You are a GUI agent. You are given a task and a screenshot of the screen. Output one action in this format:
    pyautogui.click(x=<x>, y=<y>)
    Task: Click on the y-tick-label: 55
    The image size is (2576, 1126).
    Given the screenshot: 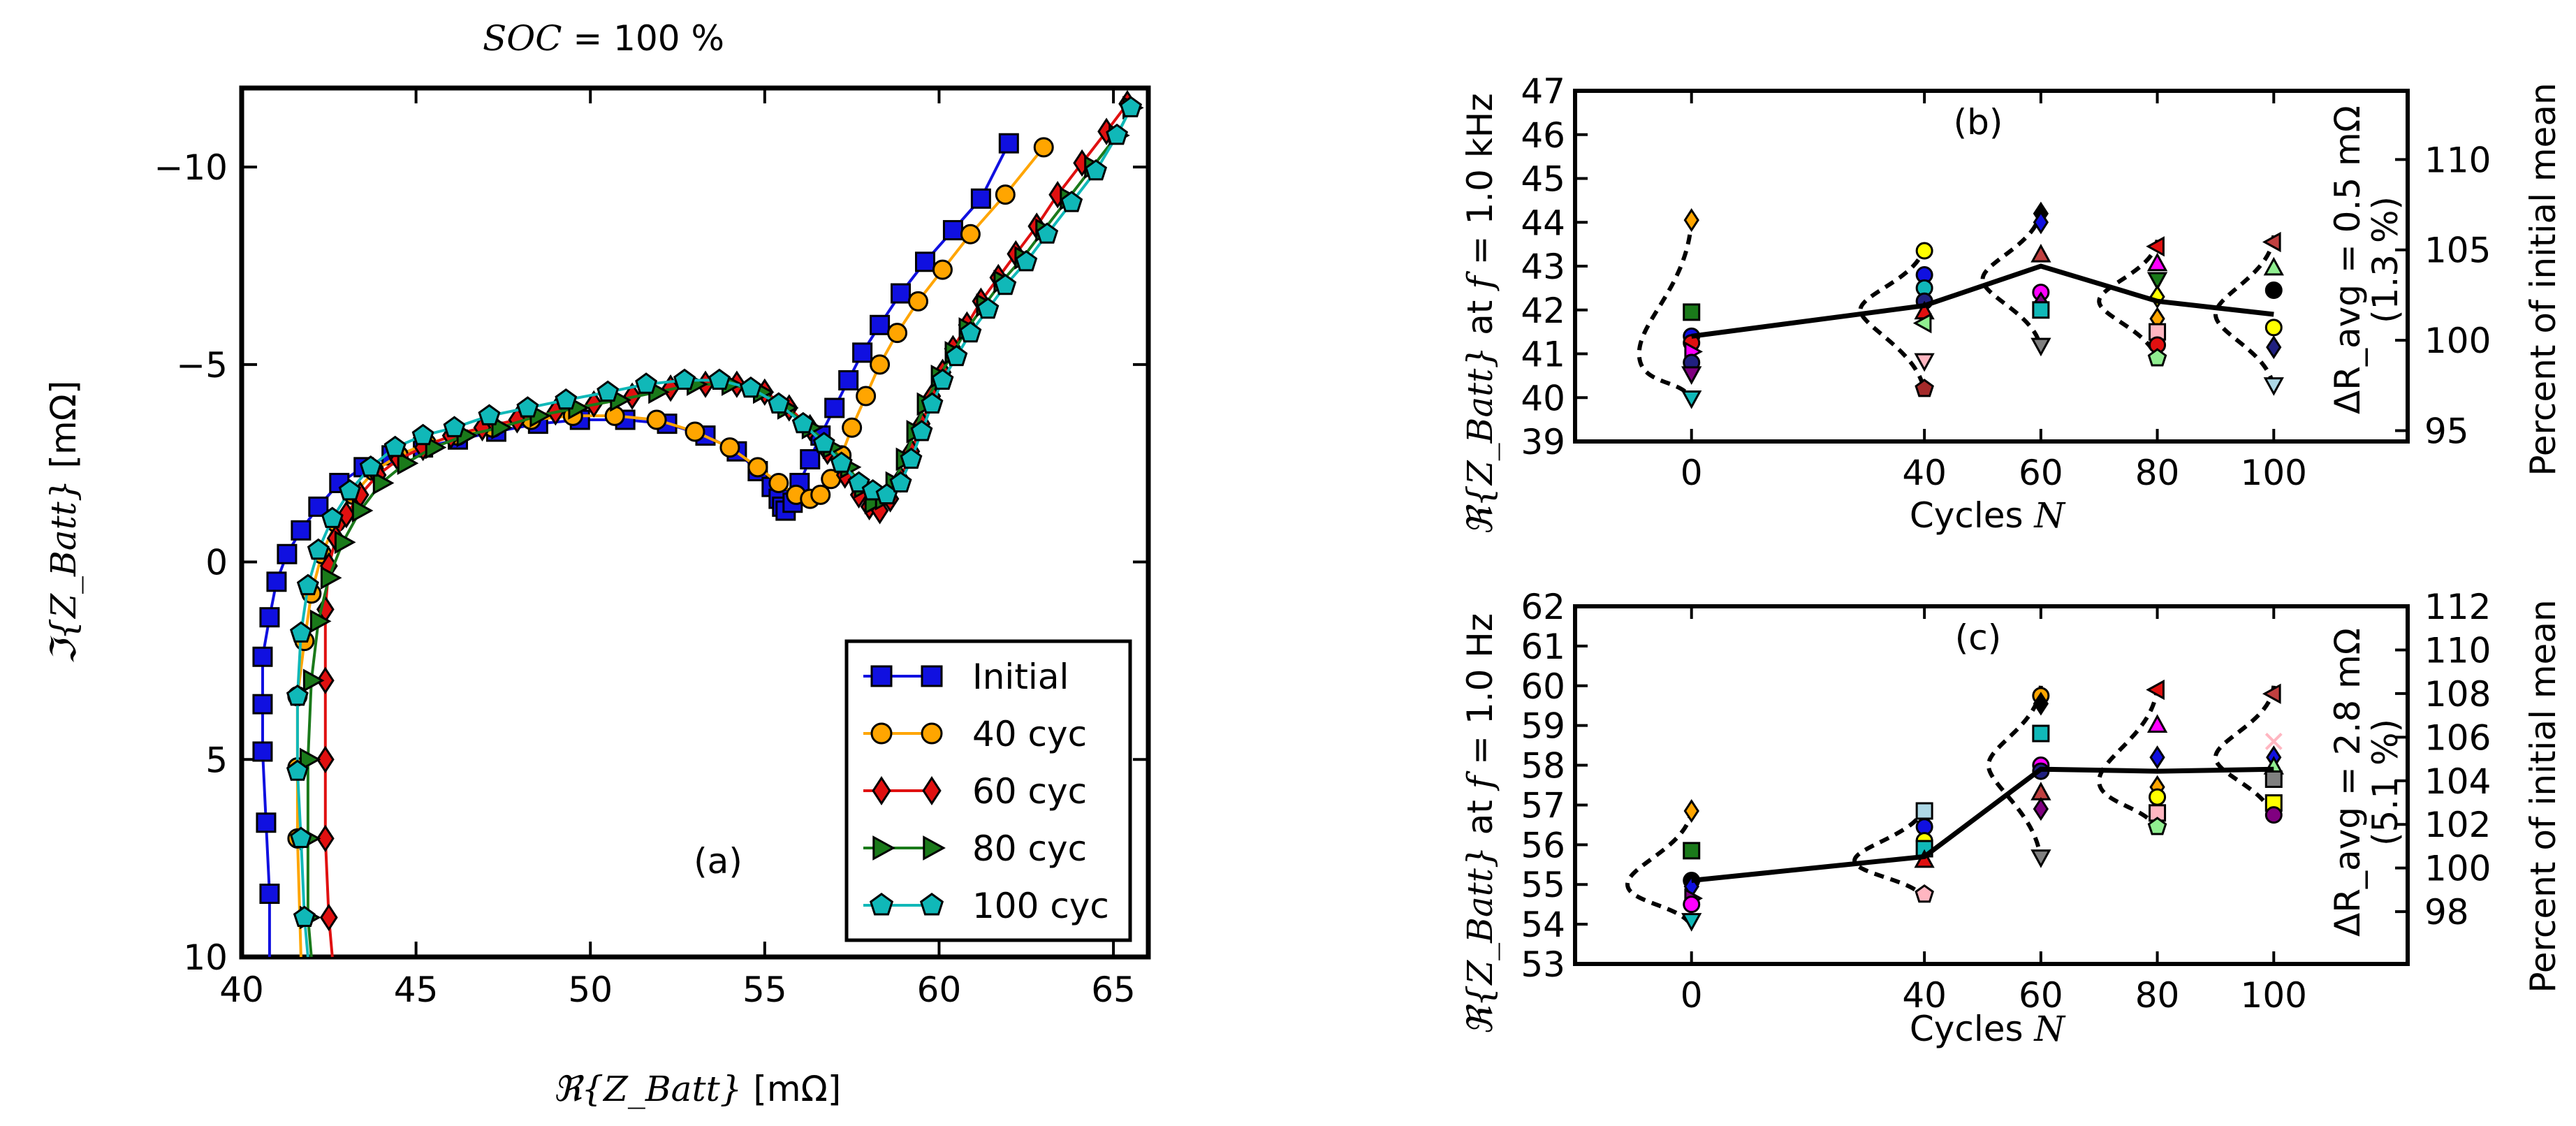 What is the action you would take?
    pyautogui.click(x=1543, y=885)
    